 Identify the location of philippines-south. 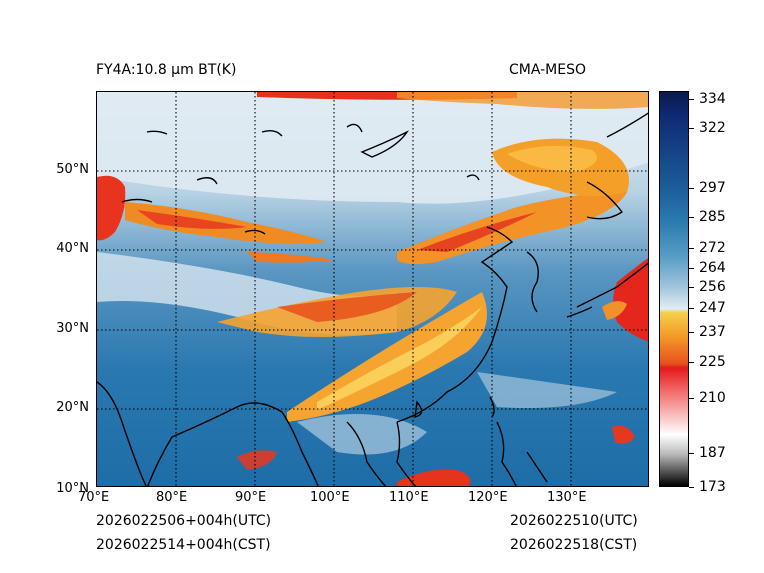
(537, 467).